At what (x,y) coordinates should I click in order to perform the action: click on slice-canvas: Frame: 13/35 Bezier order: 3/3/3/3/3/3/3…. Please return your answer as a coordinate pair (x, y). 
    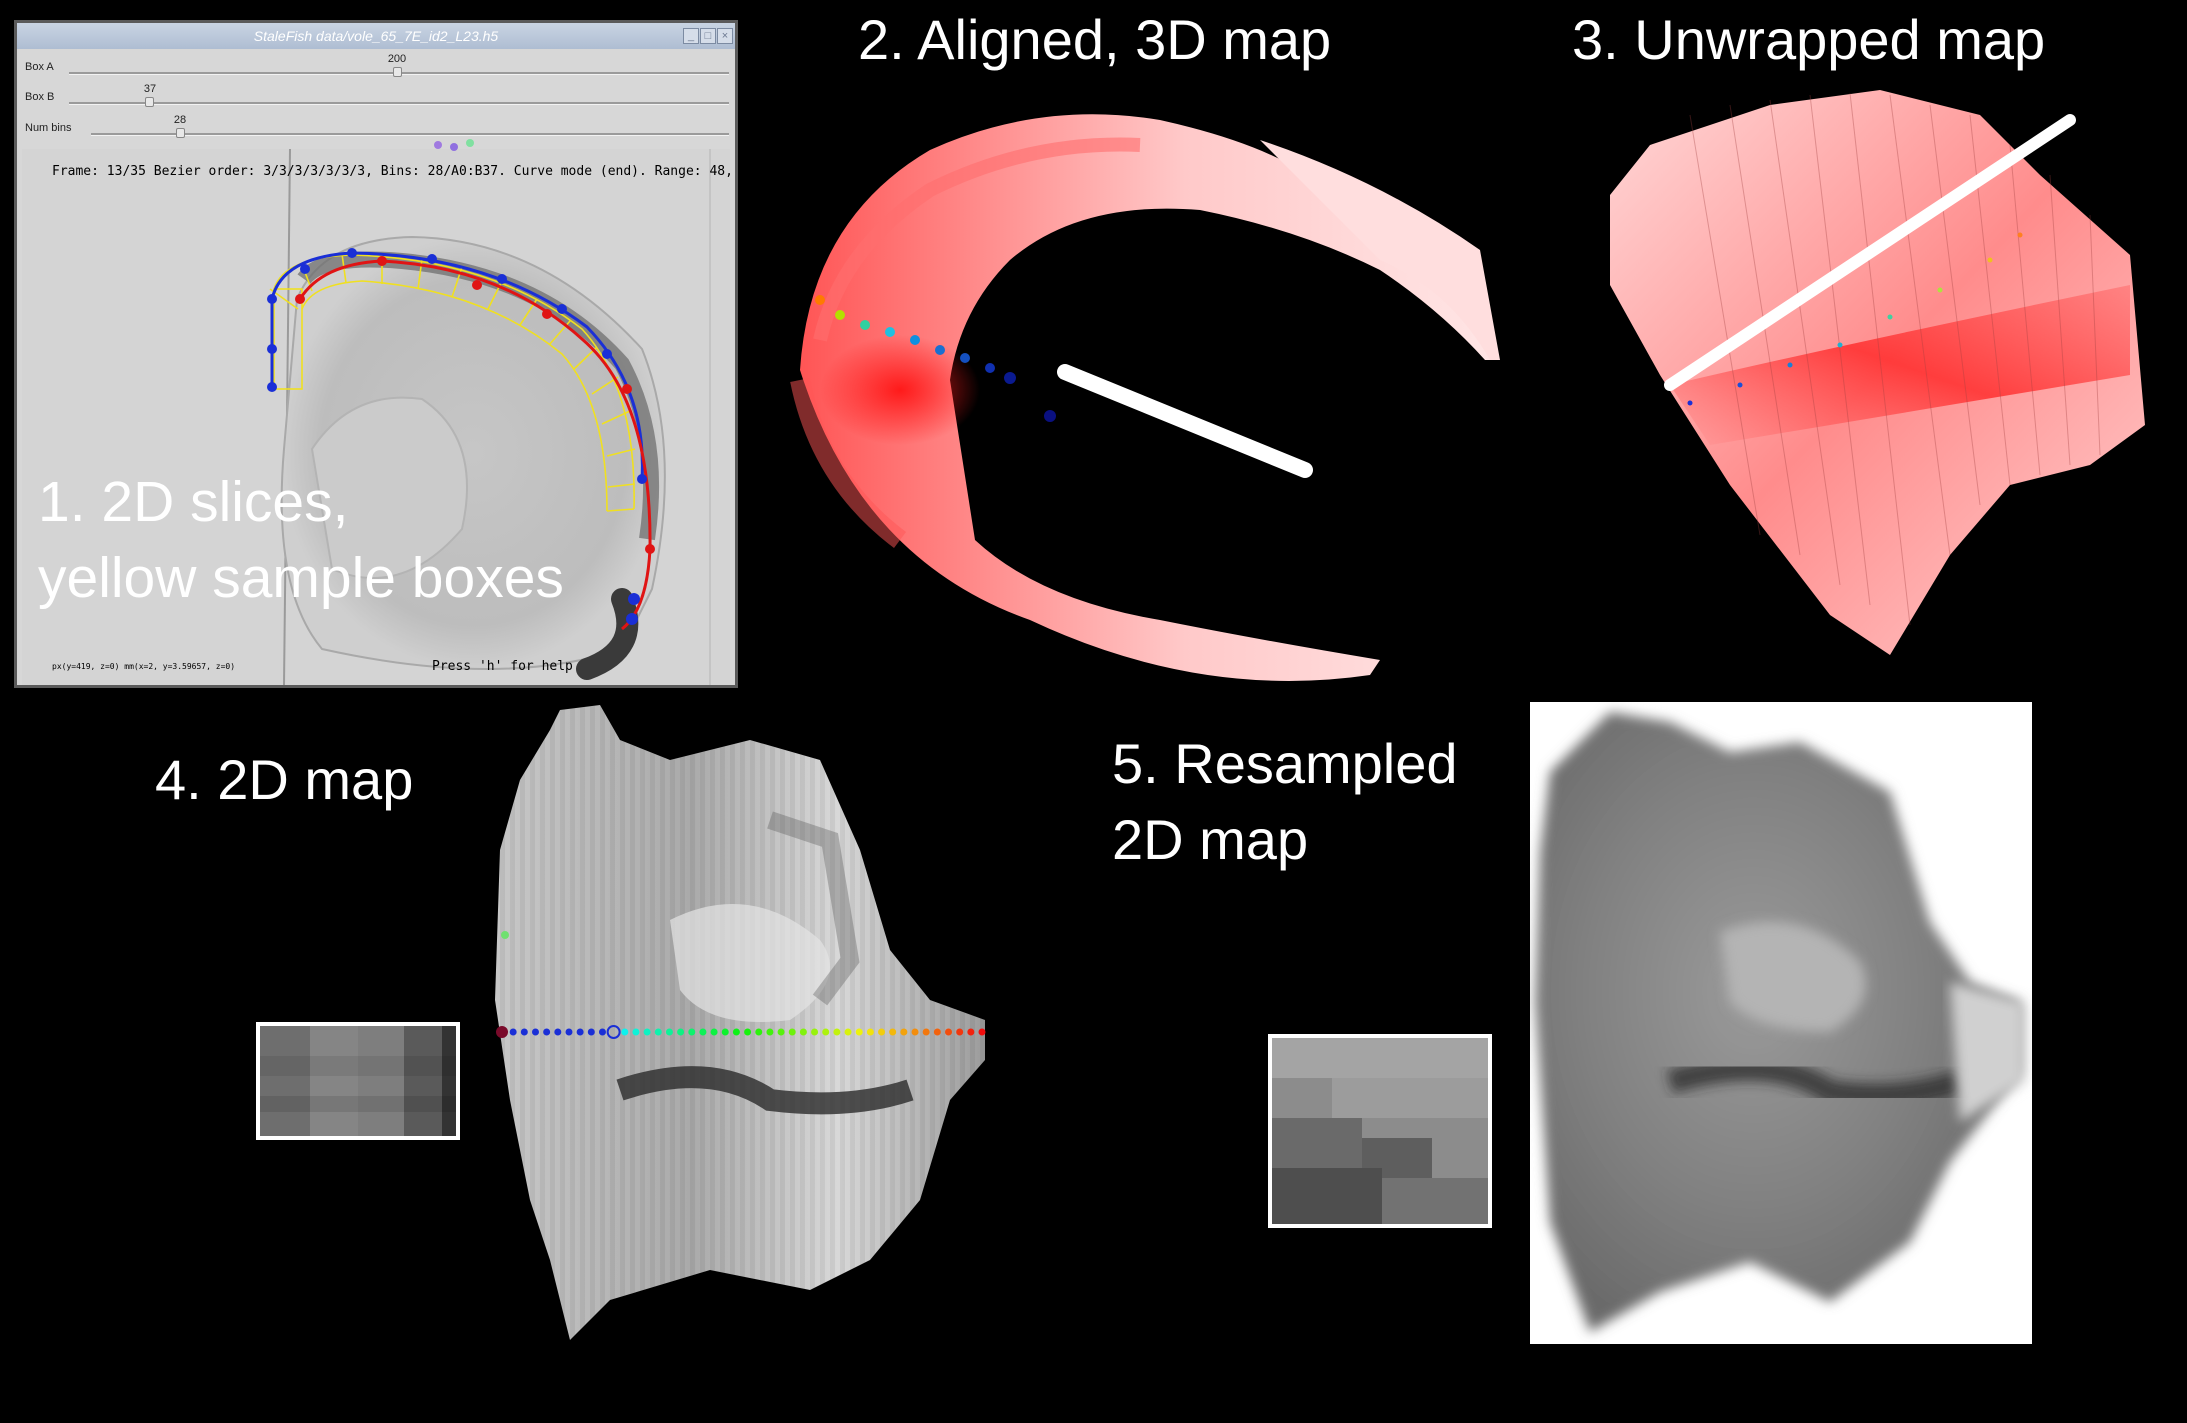
    Looking at the image, I should click on (389, 412).